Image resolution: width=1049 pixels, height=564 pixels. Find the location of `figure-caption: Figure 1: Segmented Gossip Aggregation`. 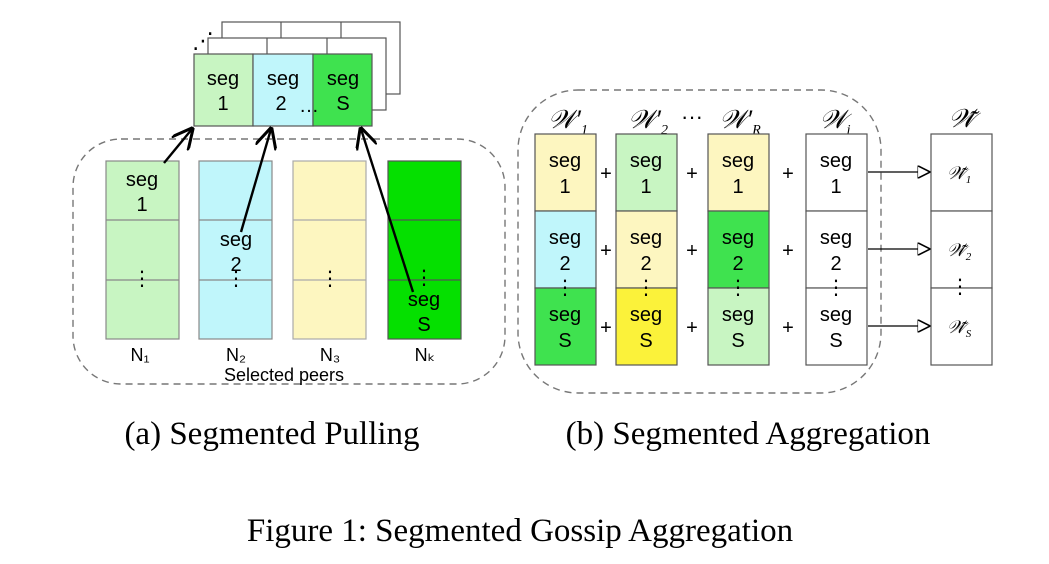

figure-caption: Figure 1: Segmented Gossip Aggregation is located at coordinates (520, 531).